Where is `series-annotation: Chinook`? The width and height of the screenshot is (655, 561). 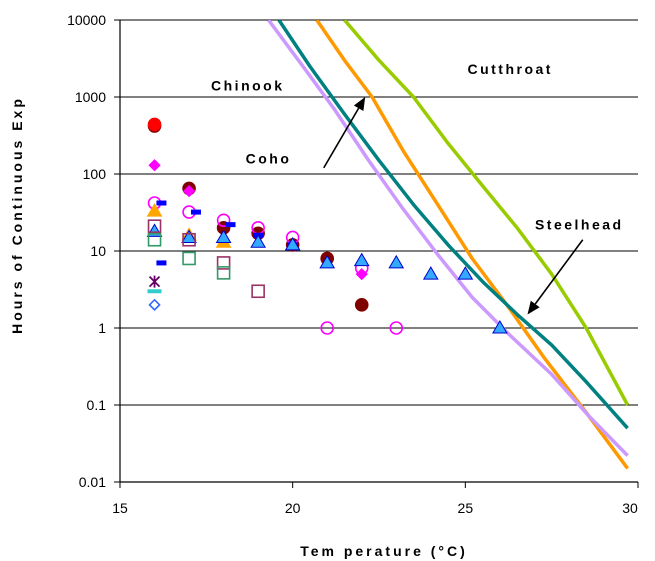
series-annotation: Chinook is located at coordinates (248, 86).